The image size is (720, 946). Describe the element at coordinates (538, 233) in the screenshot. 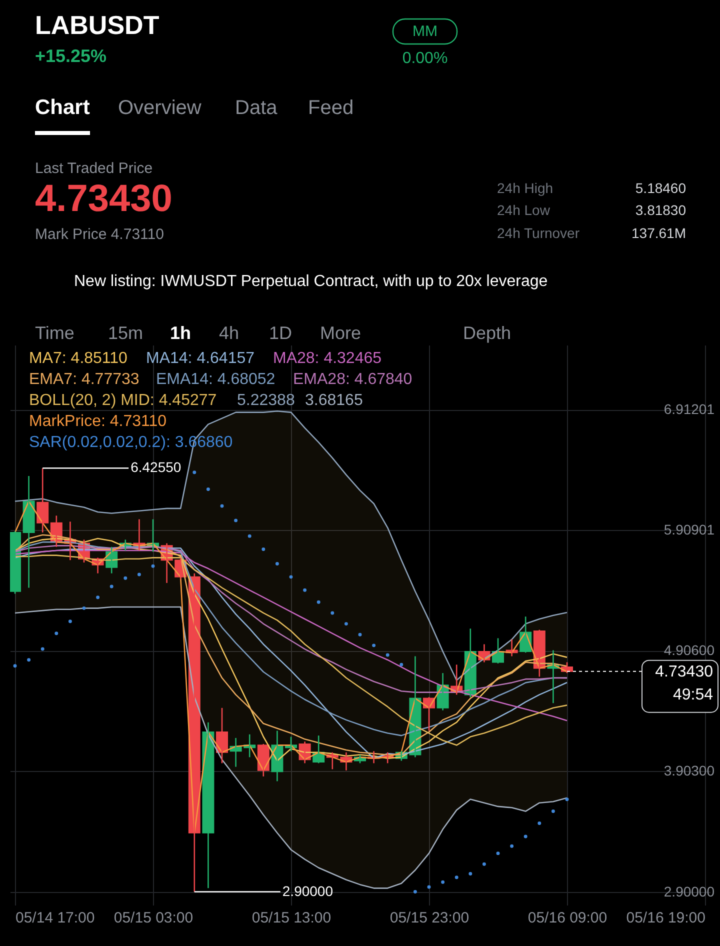

I see `text: 24h Turnover` at that location.